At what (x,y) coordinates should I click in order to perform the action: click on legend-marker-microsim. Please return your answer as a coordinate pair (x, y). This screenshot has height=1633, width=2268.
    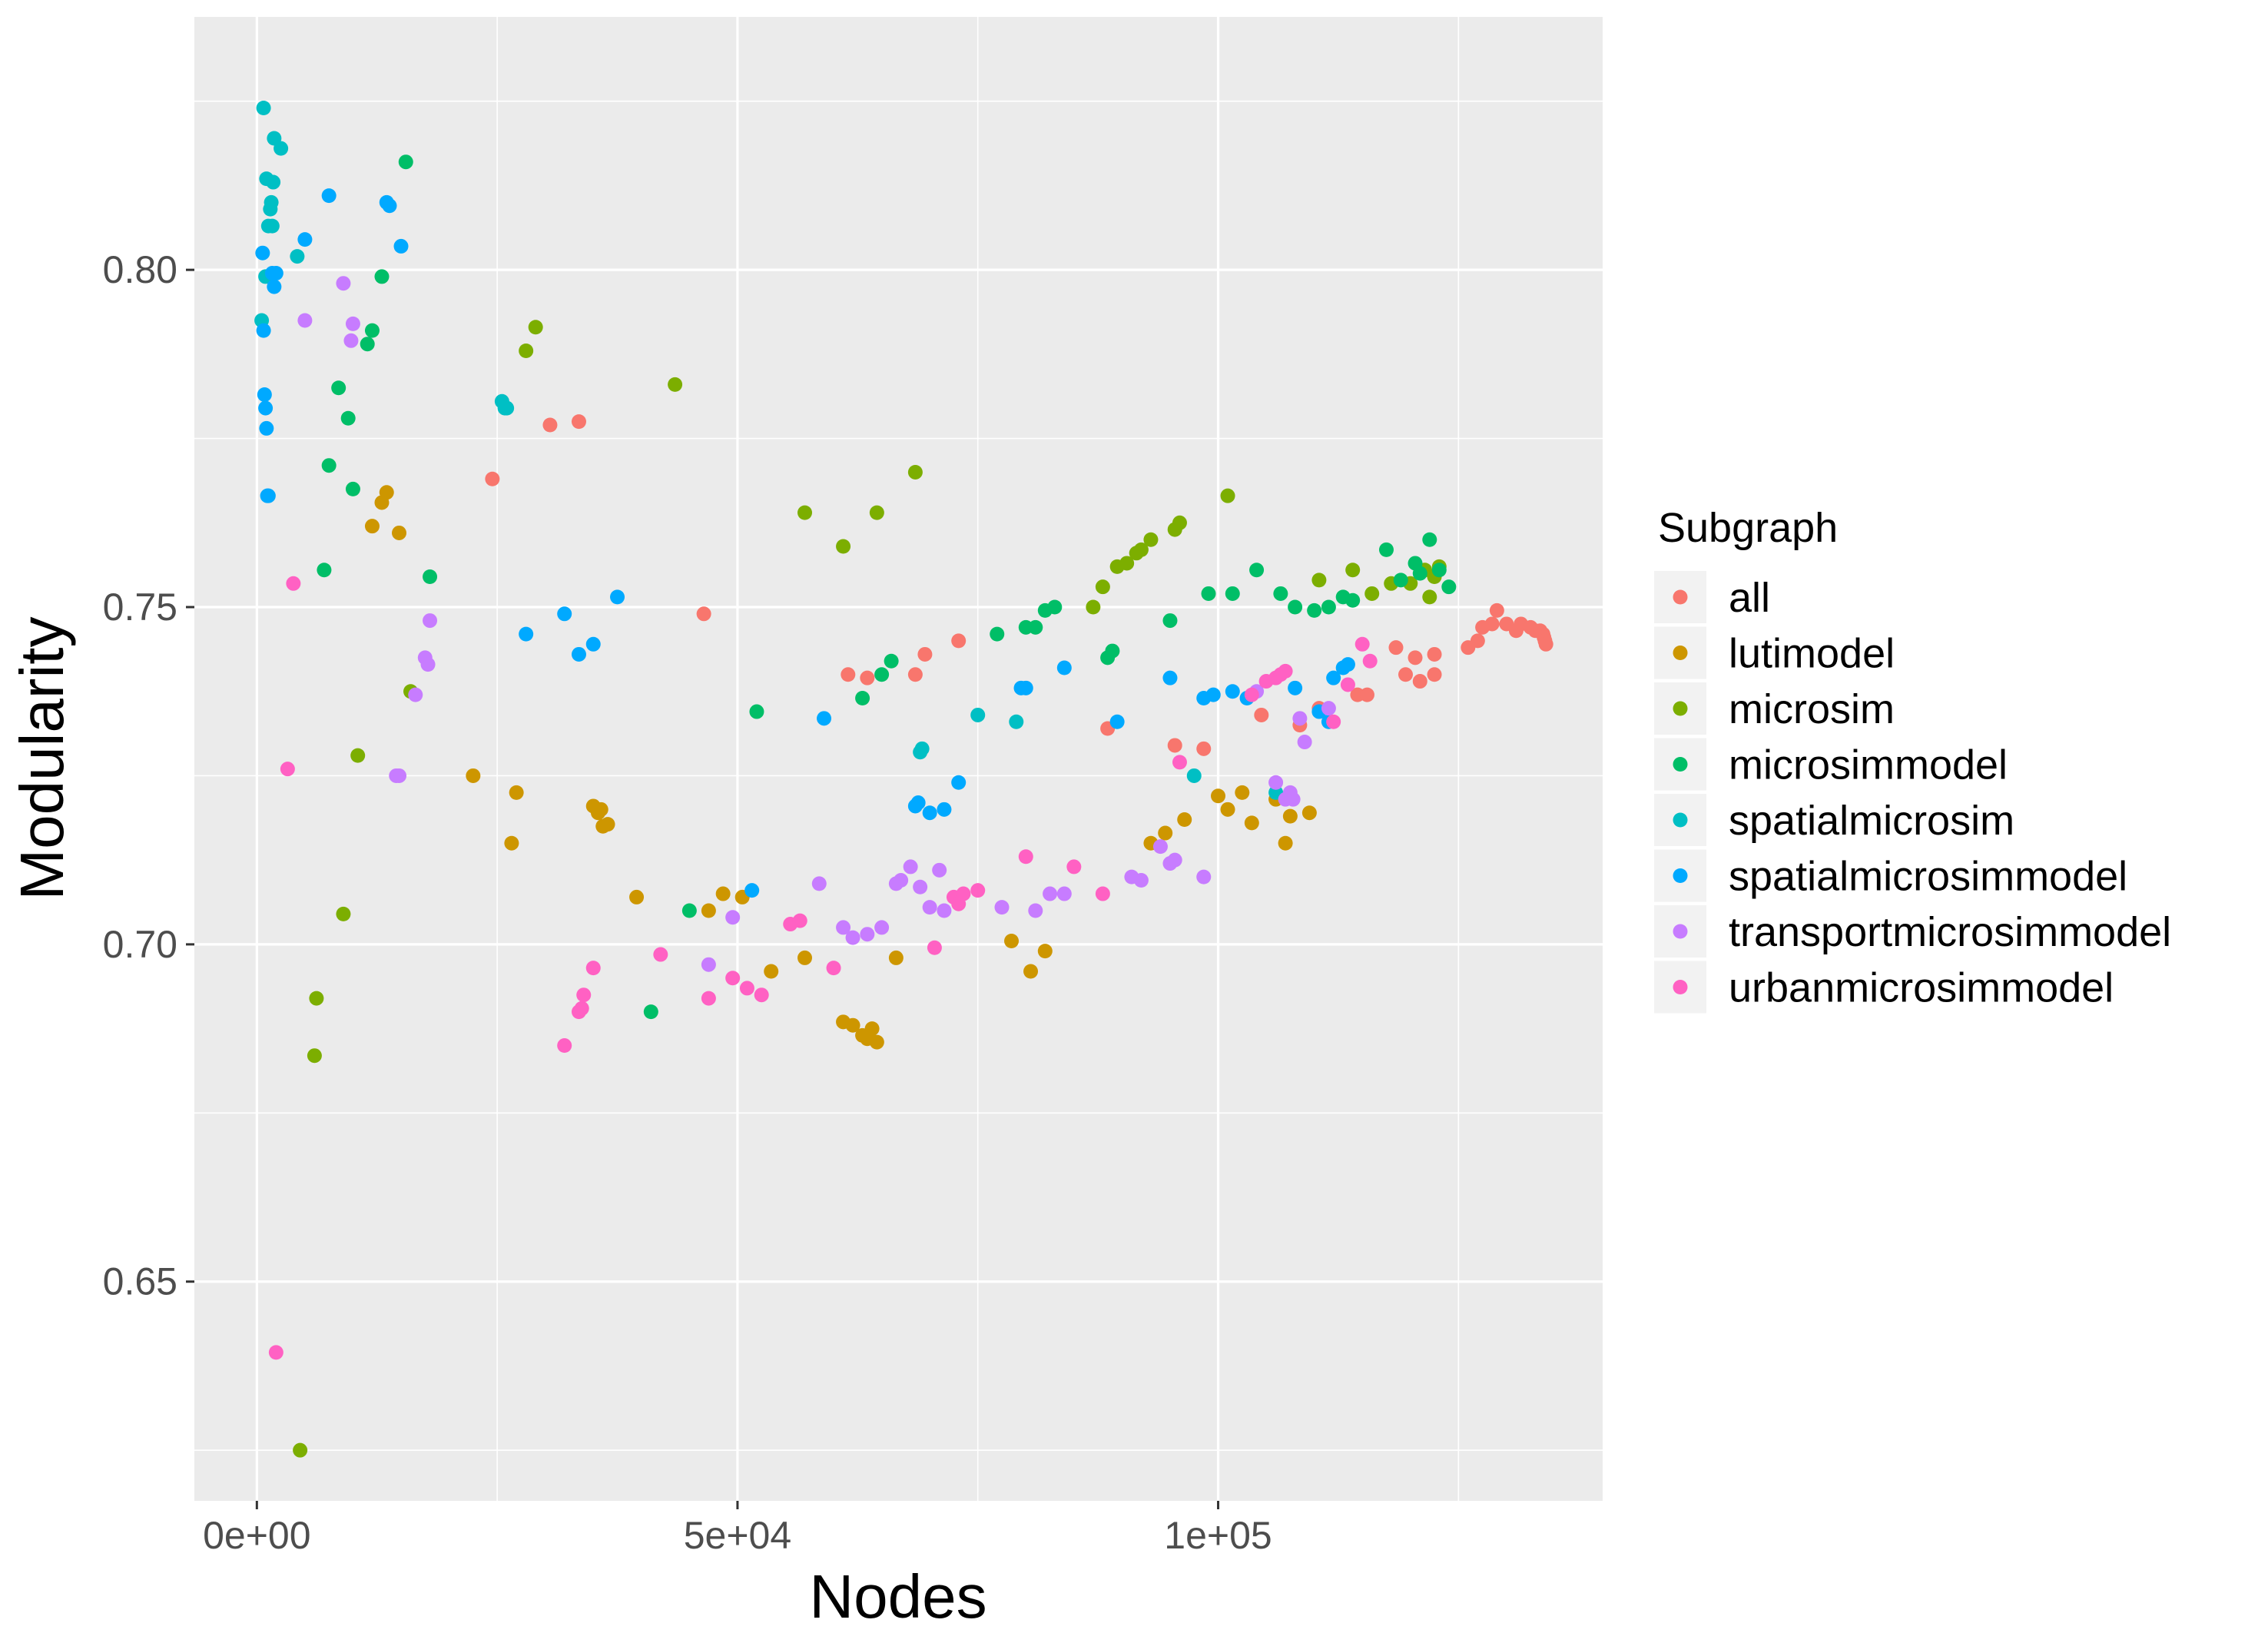
    Looking at the image, I should click on (1680, 708).